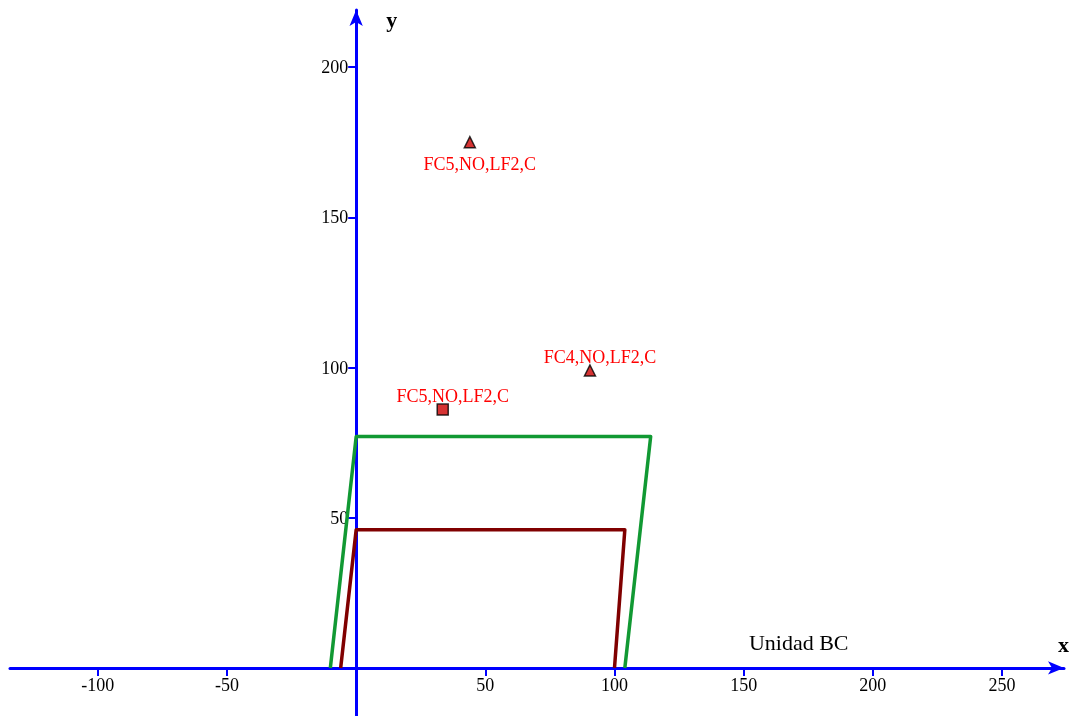 The width and height of the screenshot is (1078, 716). Describe the element at coordinates (600, 356) in the screenshot. I see `annotation: FC4,NO,LF2,C` at that location.